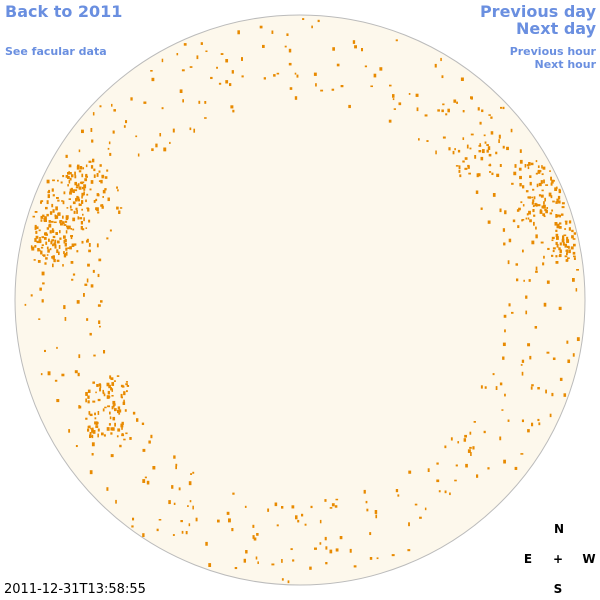  What do you see at coordinates (556, 28) in the screenshot?
I see `next-day-link: Next day` at bounding box center [556, 28].